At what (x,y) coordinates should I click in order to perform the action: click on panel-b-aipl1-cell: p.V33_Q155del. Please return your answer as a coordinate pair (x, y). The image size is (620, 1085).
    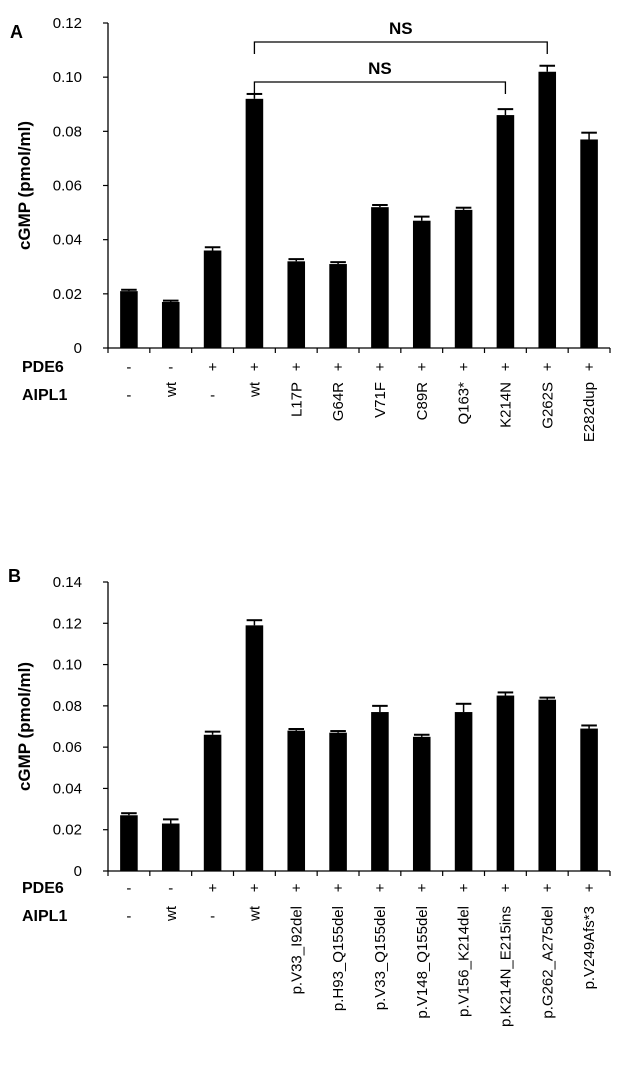
    Looking at the image, I should click on (380, 958).